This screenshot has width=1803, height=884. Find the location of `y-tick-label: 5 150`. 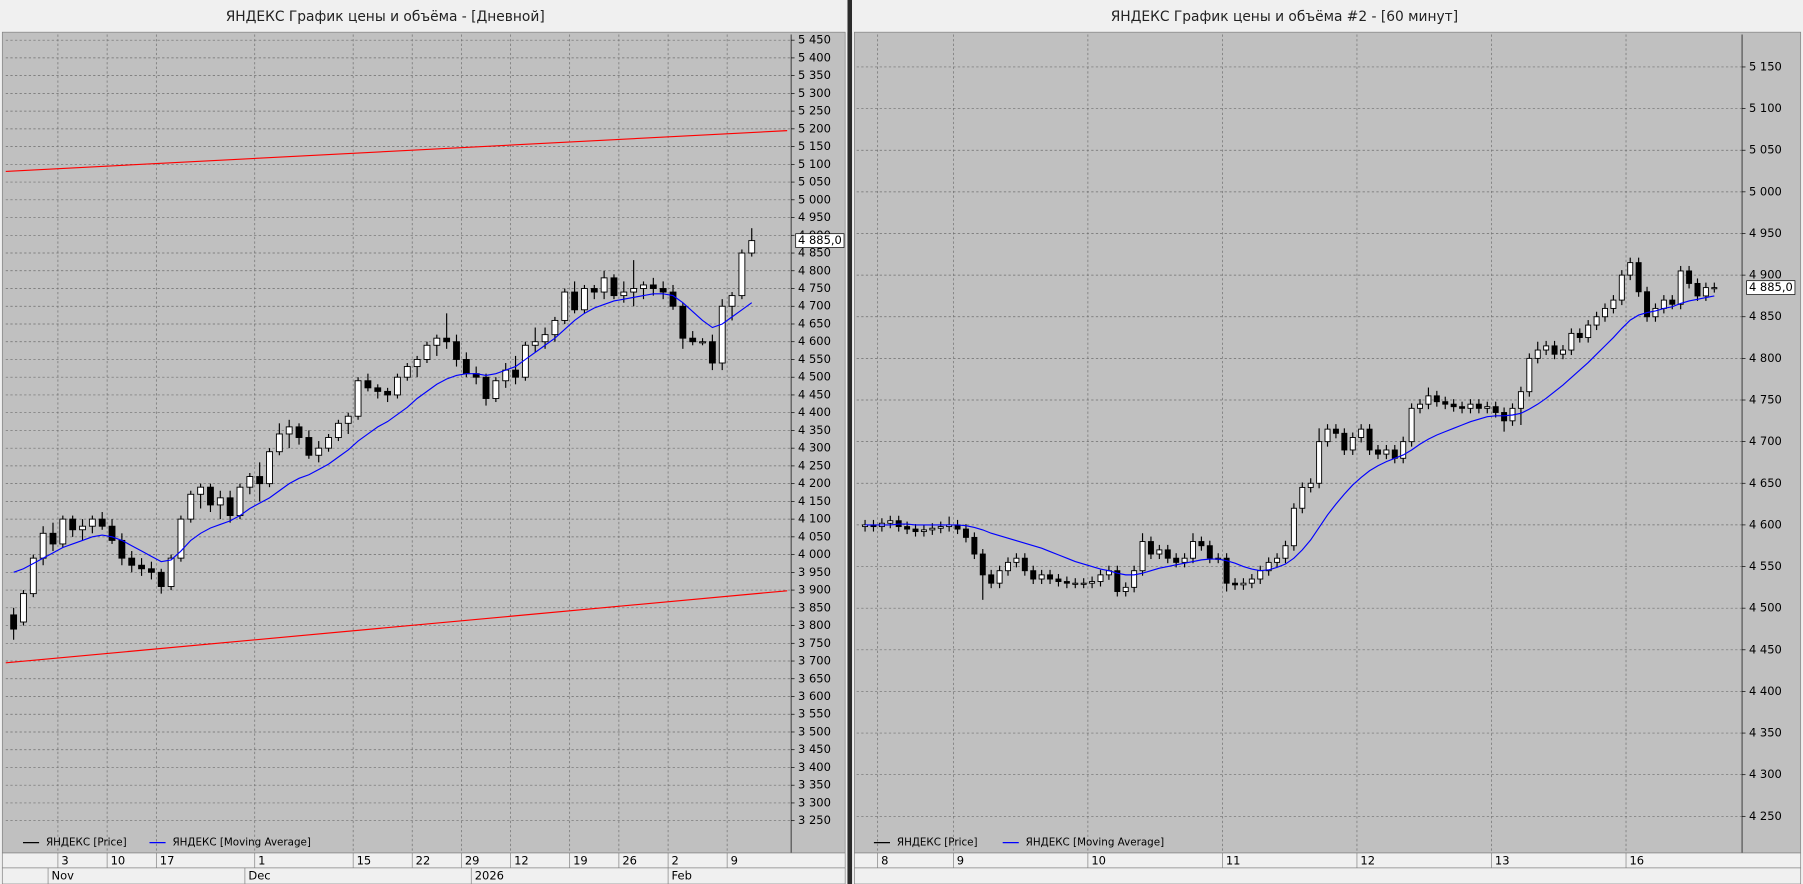

y-tick-label: 5 150 is located at coordinates (1765, 66).